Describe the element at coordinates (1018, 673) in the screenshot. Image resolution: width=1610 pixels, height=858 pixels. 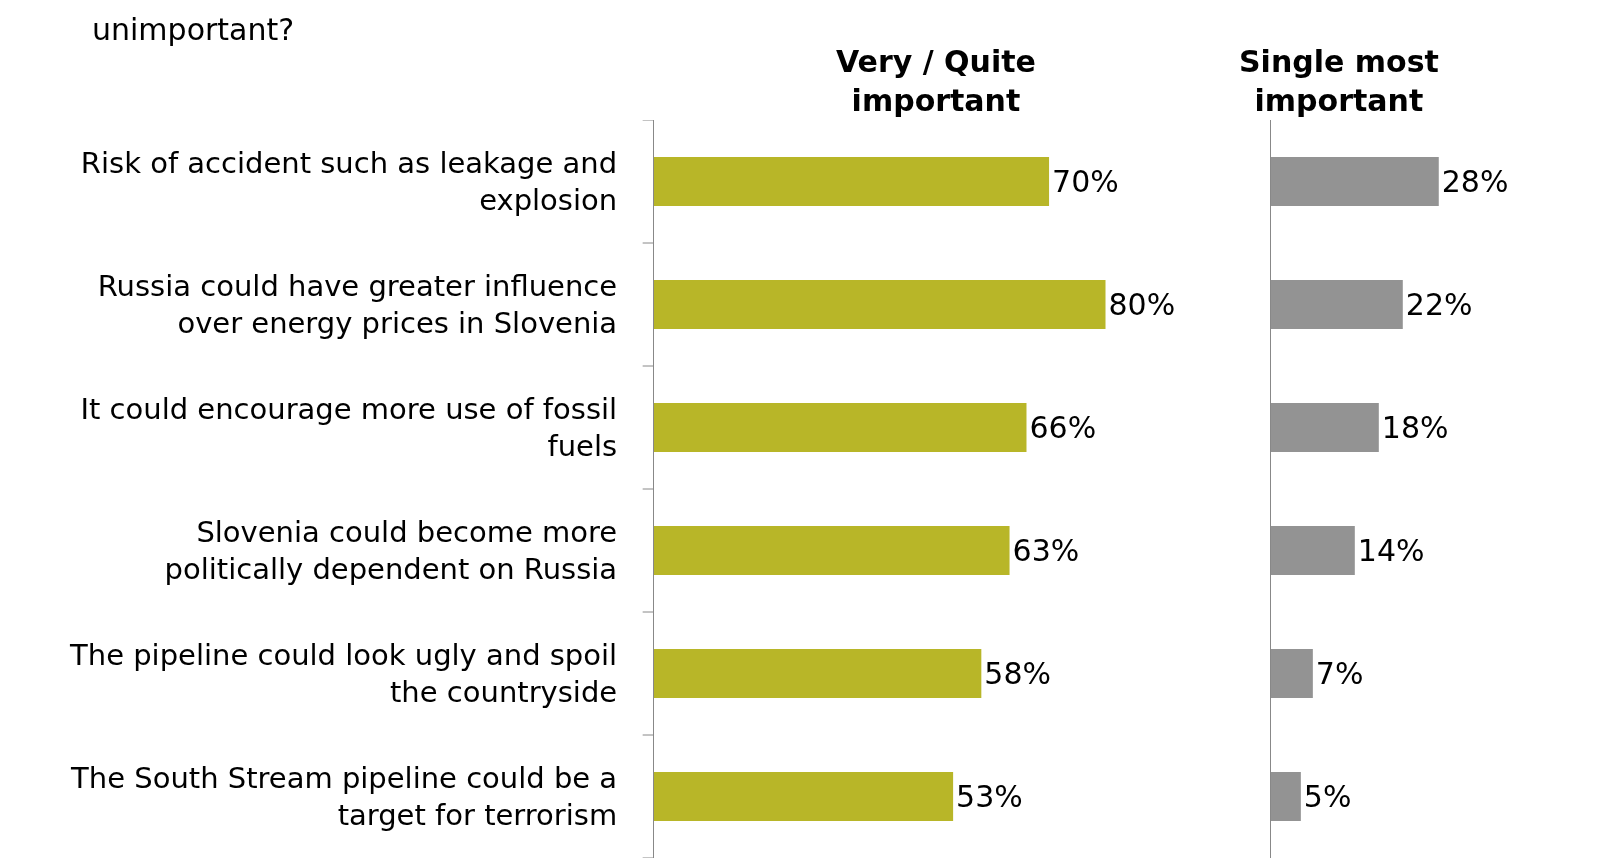
I see `data-label: 58%` at that location.